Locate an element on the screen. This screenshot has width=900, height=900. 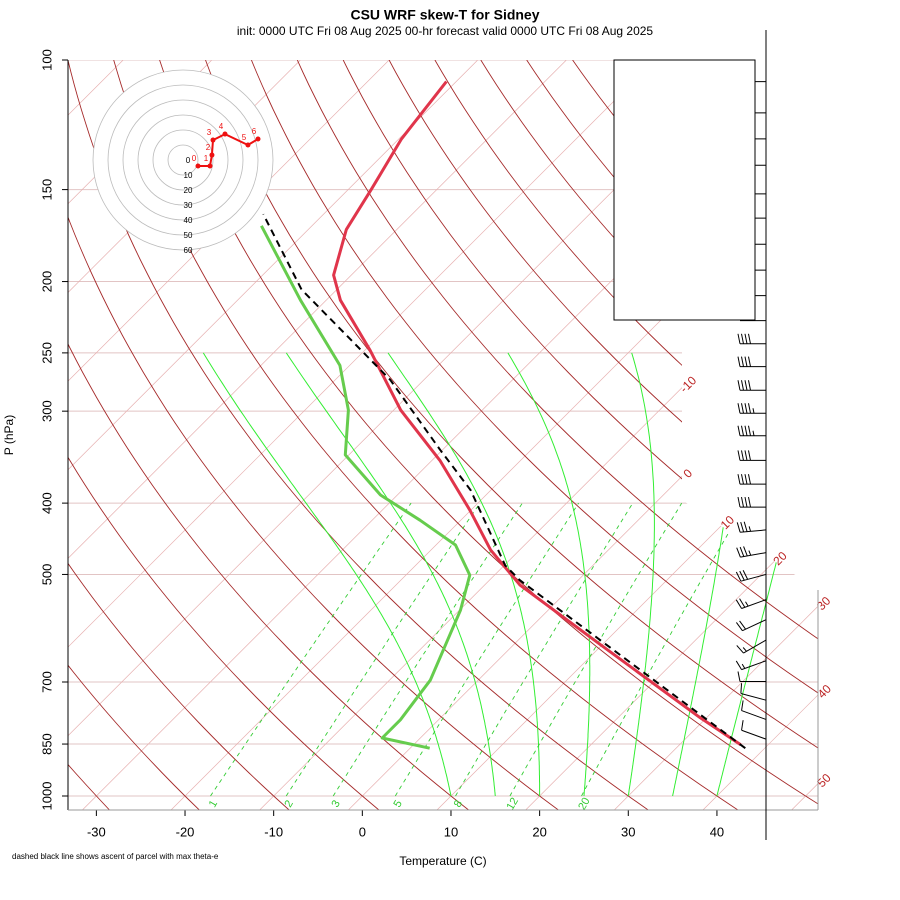
x-tick-label: -20 is located at coordinates (185, 831).